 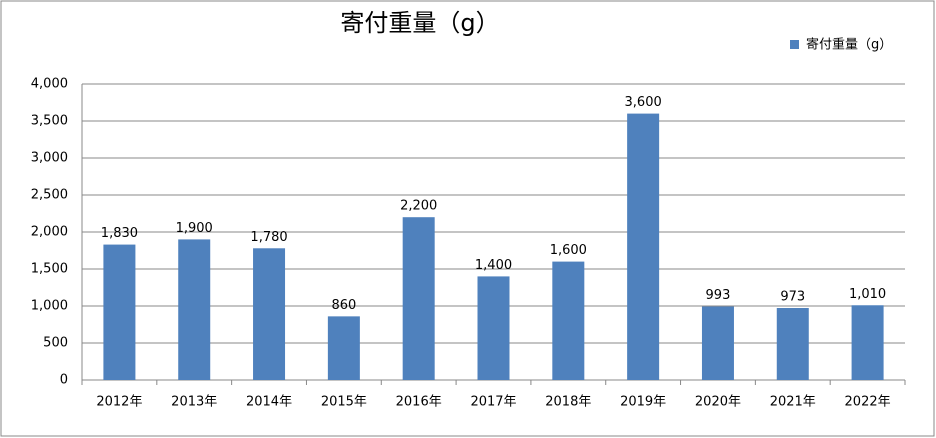 I want to click on data-label: 1,830, so click(x=119, y=233).